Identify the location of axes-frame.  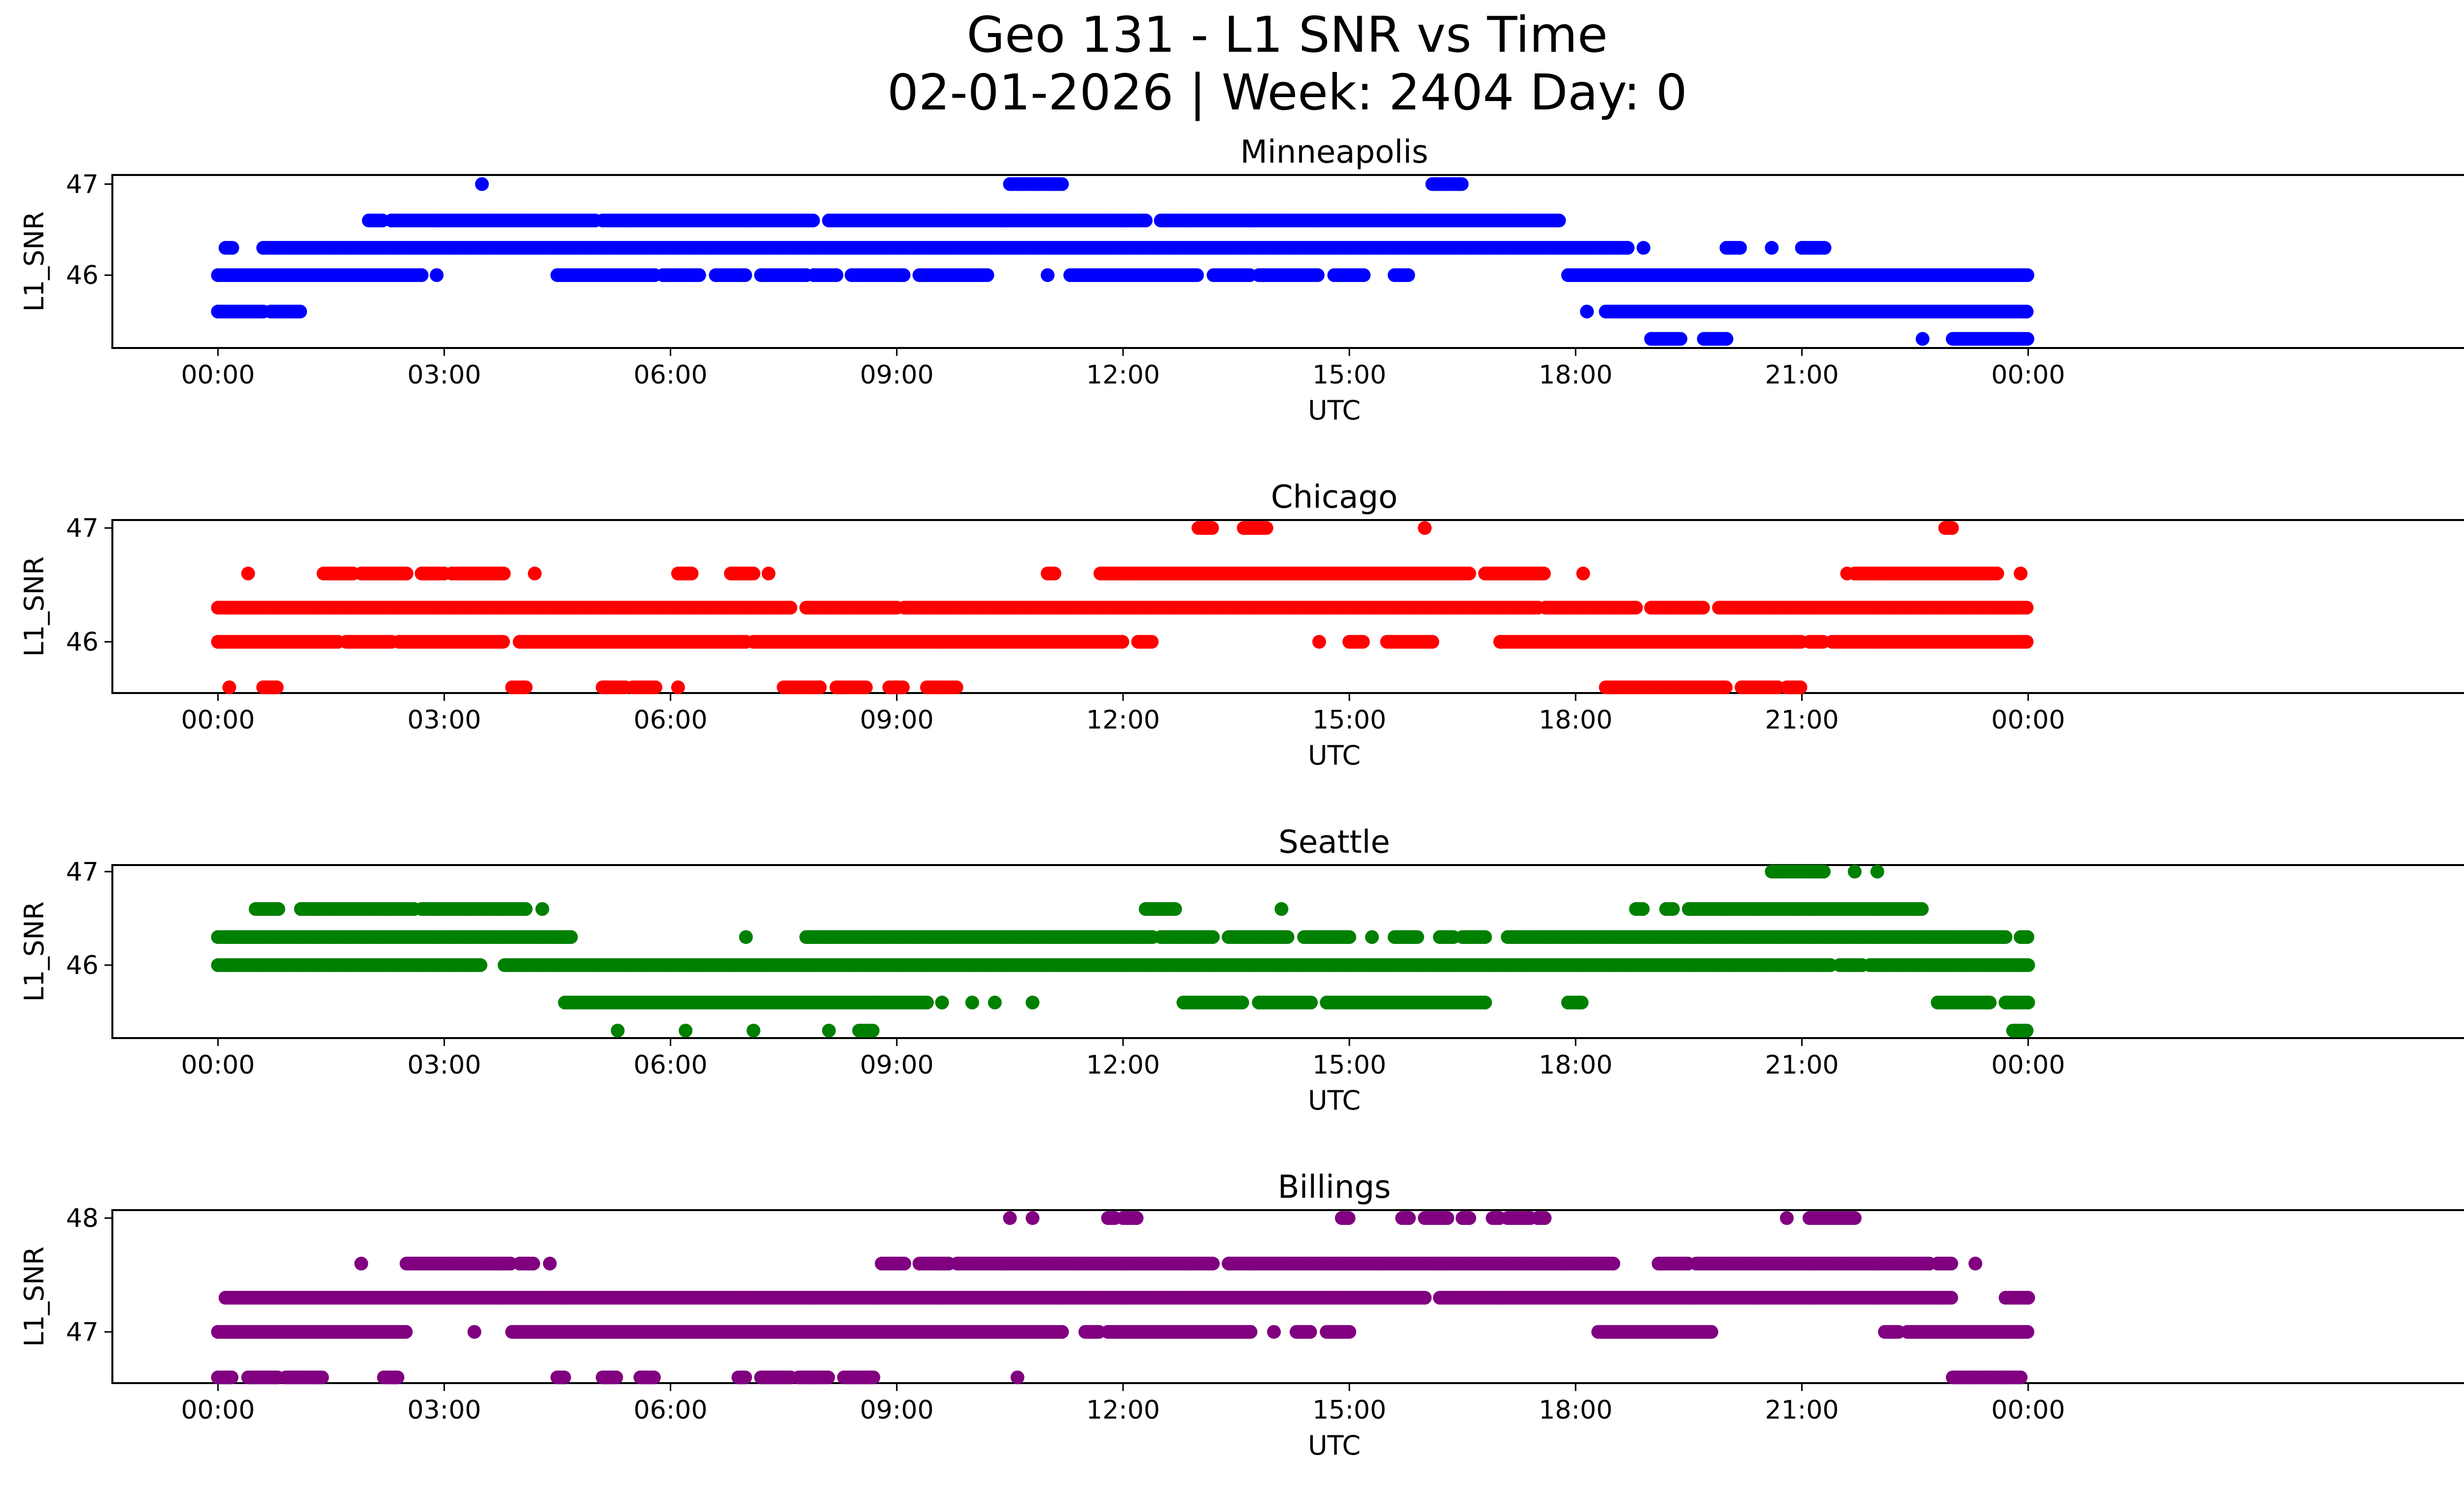
(1287, 261).